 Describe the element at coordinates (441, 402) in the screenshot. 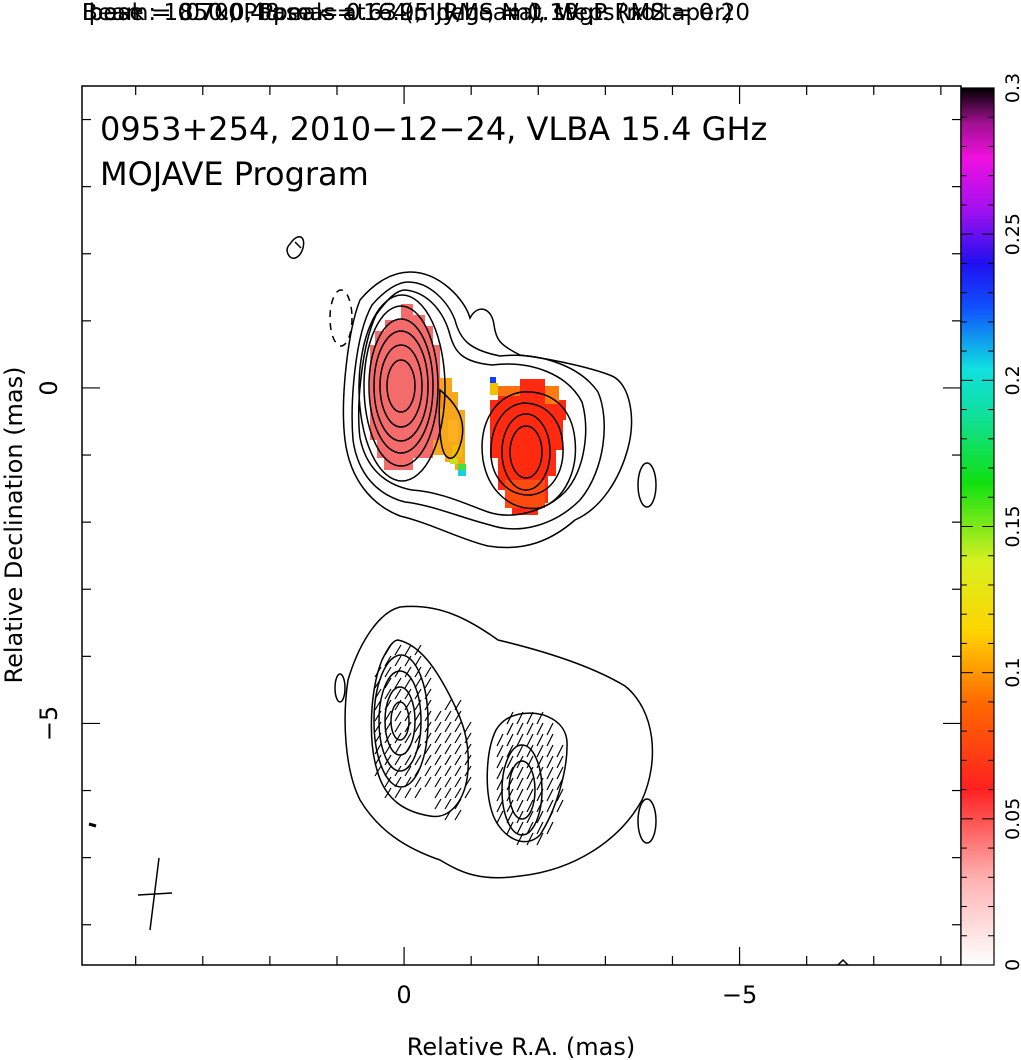

I see `bridge-pol-cell` at that location.